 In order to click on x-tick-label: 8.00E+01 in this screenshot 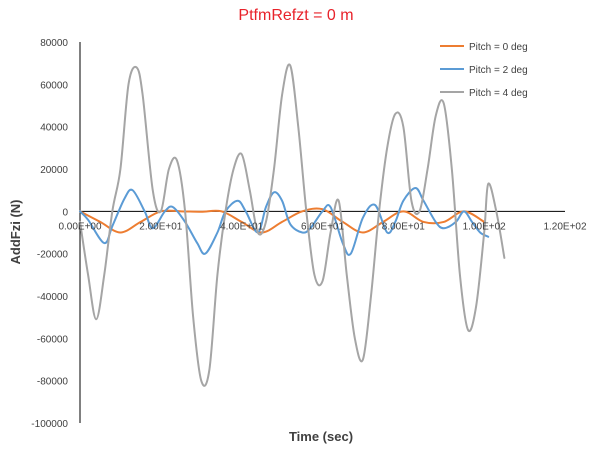, I will do `click(404, 226)`.